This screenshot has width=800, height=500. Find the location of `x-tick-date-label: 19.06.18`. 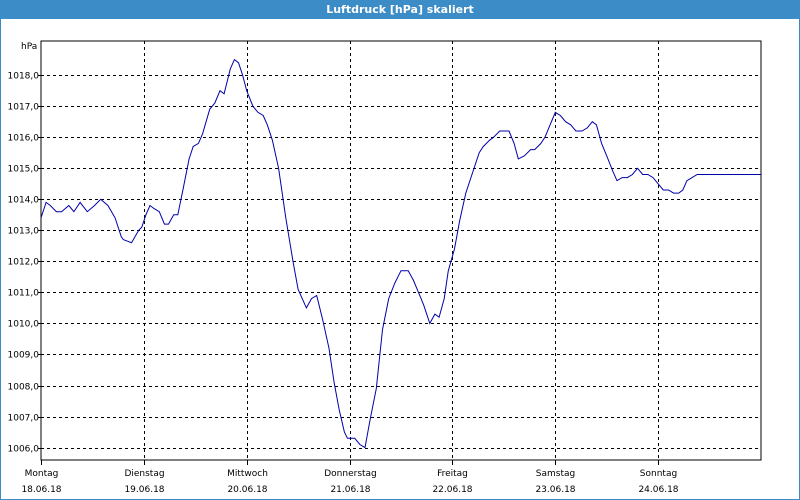

x-tick-date-label: 19.06.18 is located at coordinates (144, 490).